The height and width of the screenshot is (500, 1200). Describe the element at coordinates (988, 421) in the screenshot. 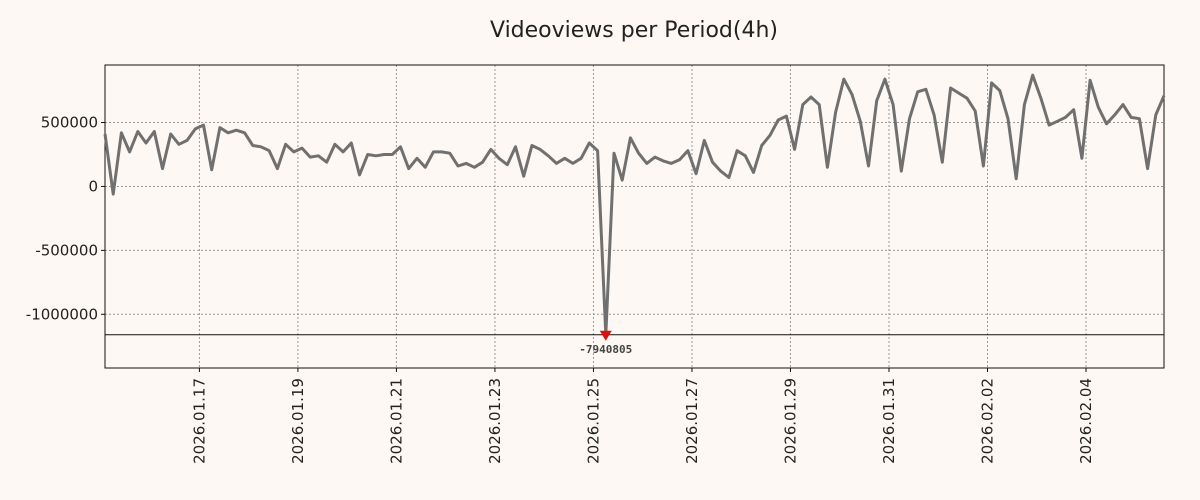

I see `x-tick-label: 2026.02.02` at that location.